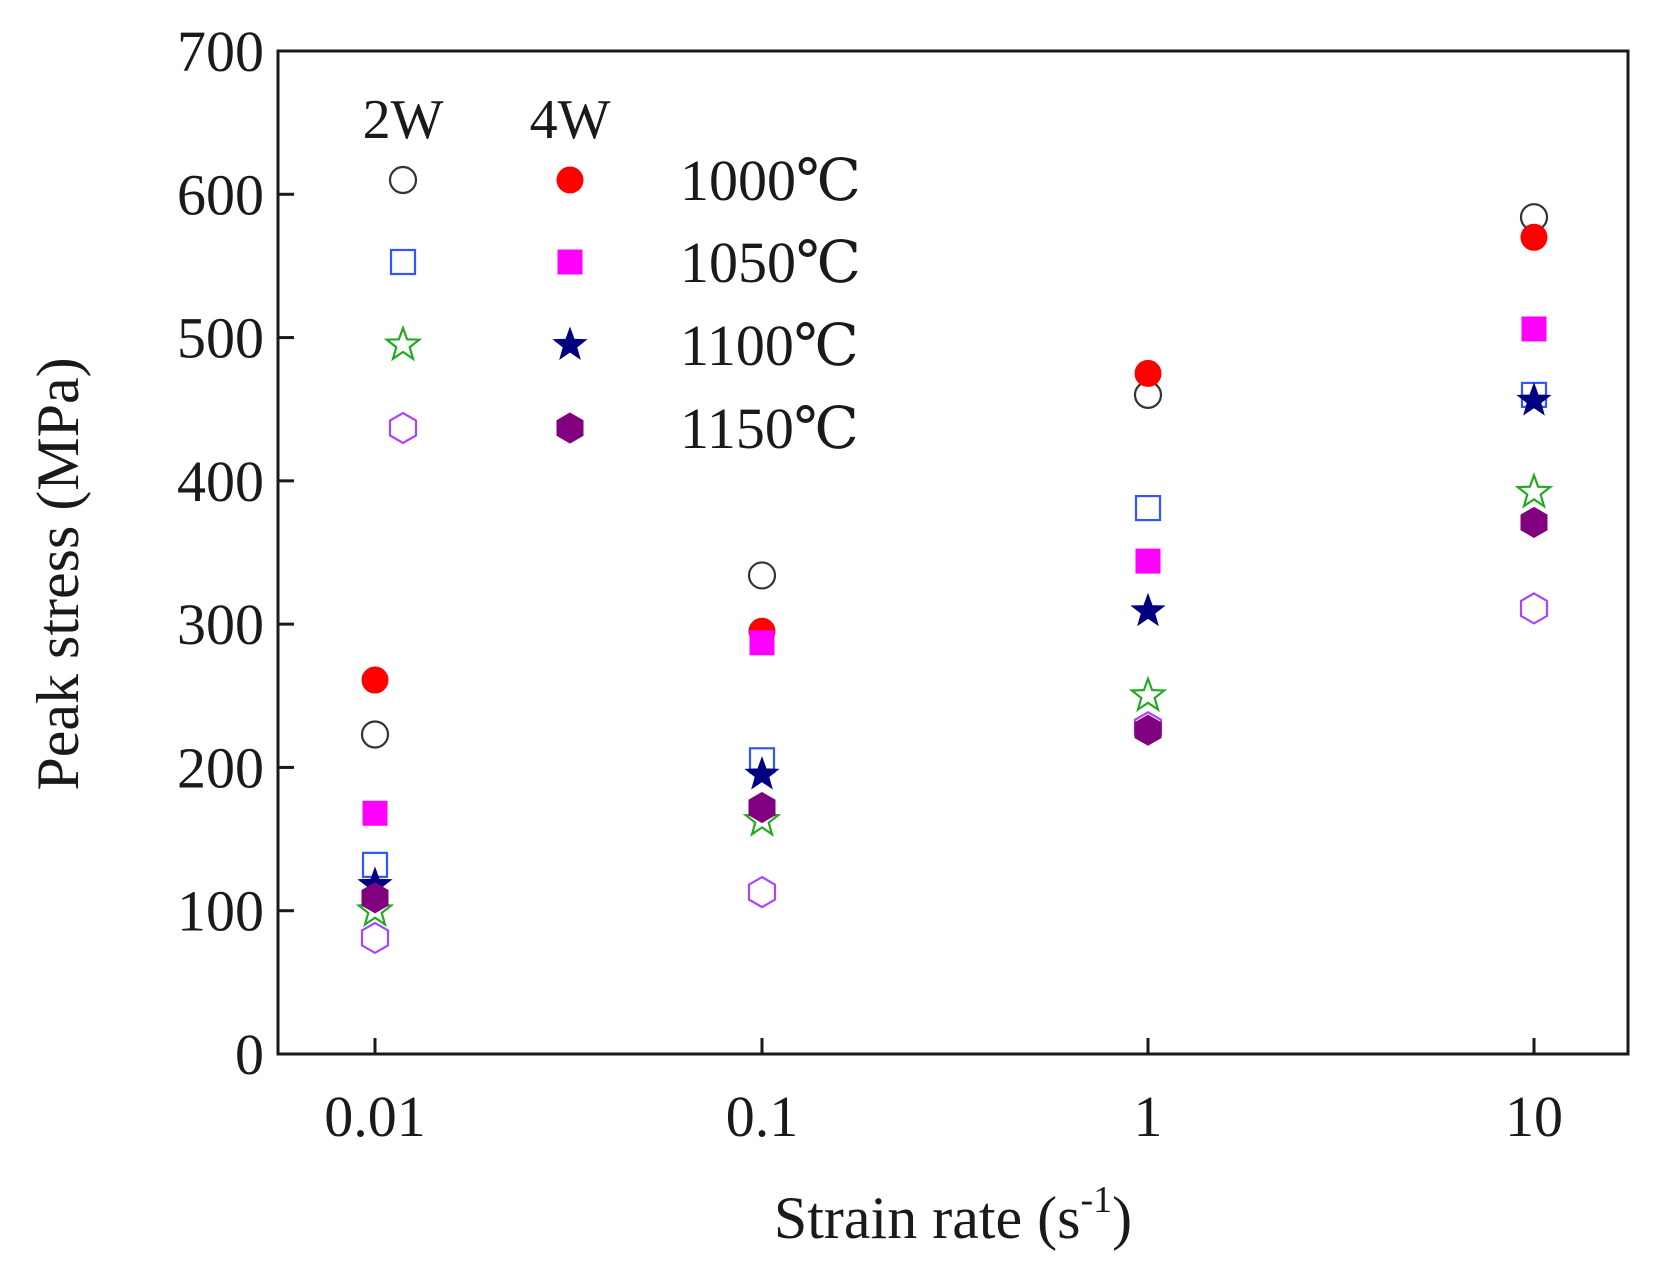  I want to click on y-axis: 0 100 200 300 400 500 600 700, so click(235, 553).